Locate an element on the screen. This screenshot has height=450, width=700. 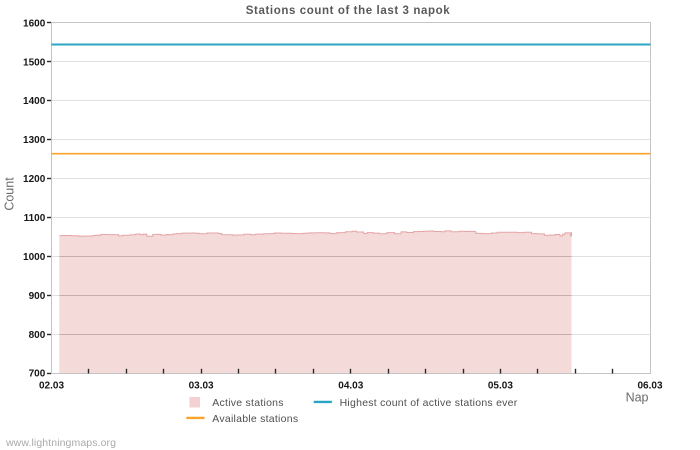
svg-text: Nap is located at coordinates (637, 398).